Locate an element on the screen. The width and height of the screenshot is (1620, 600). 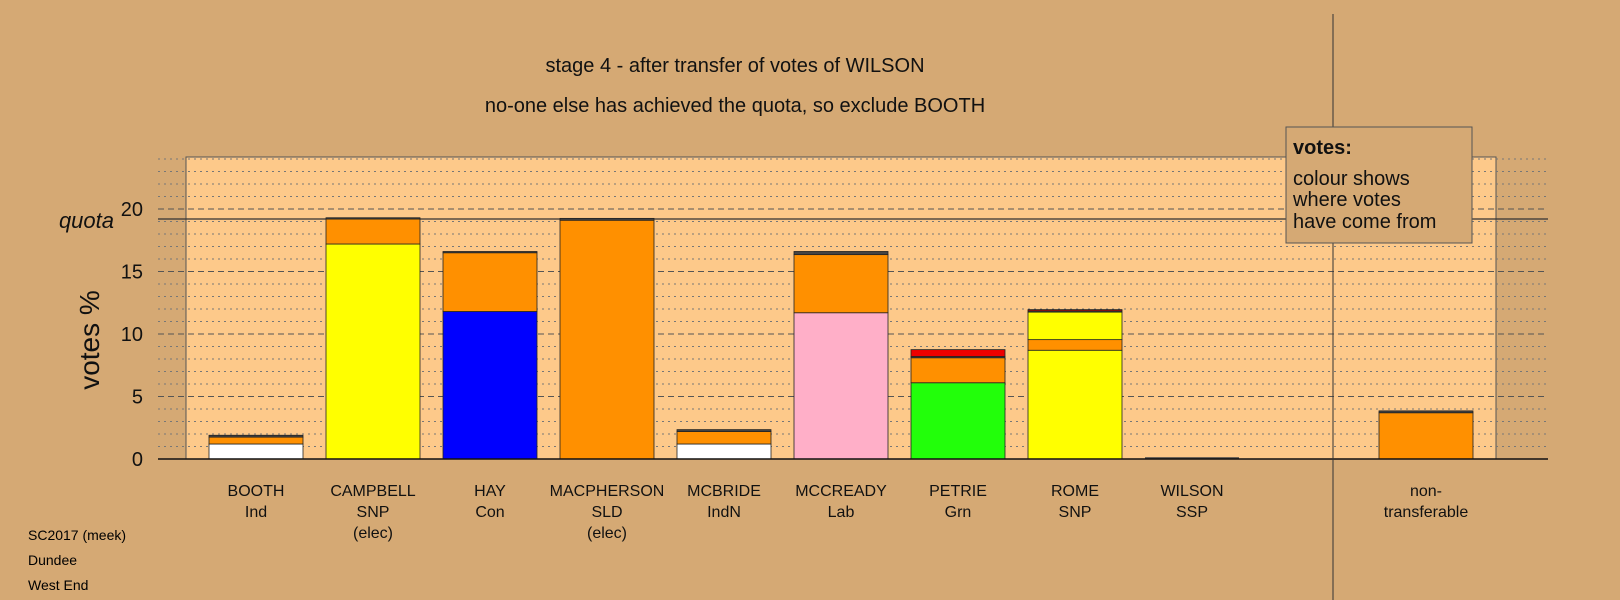
bar-mcbride-segment-indn is located at coordinates (724, 451).